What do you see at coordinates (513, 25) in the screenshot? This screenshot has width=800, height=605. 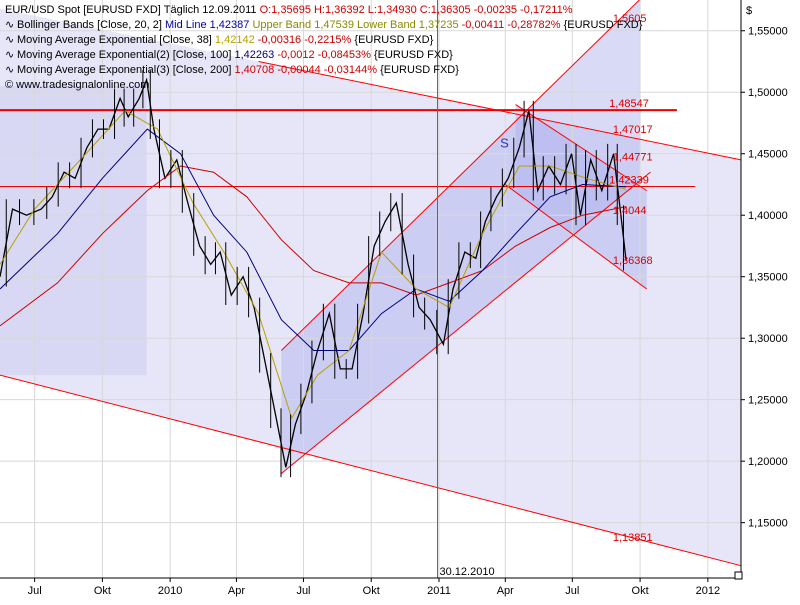 I see `legend-entry-value: -0,00411 -0,28782%` at bounding box center [513, 25].